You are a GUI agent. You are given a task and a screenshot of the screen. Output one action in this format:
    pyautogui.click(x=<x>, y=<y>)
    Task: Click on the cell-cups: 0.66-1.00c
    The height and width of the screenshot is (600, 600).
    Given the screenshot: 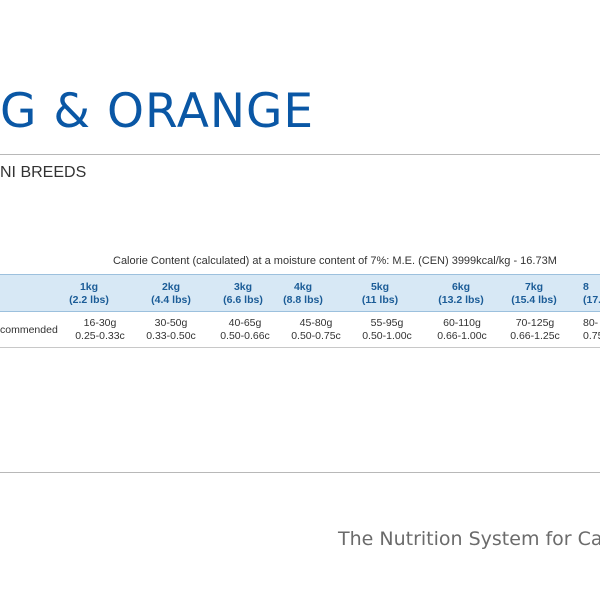 What is the action you would take?
    pyautogui.click(x=462, y=336)
    